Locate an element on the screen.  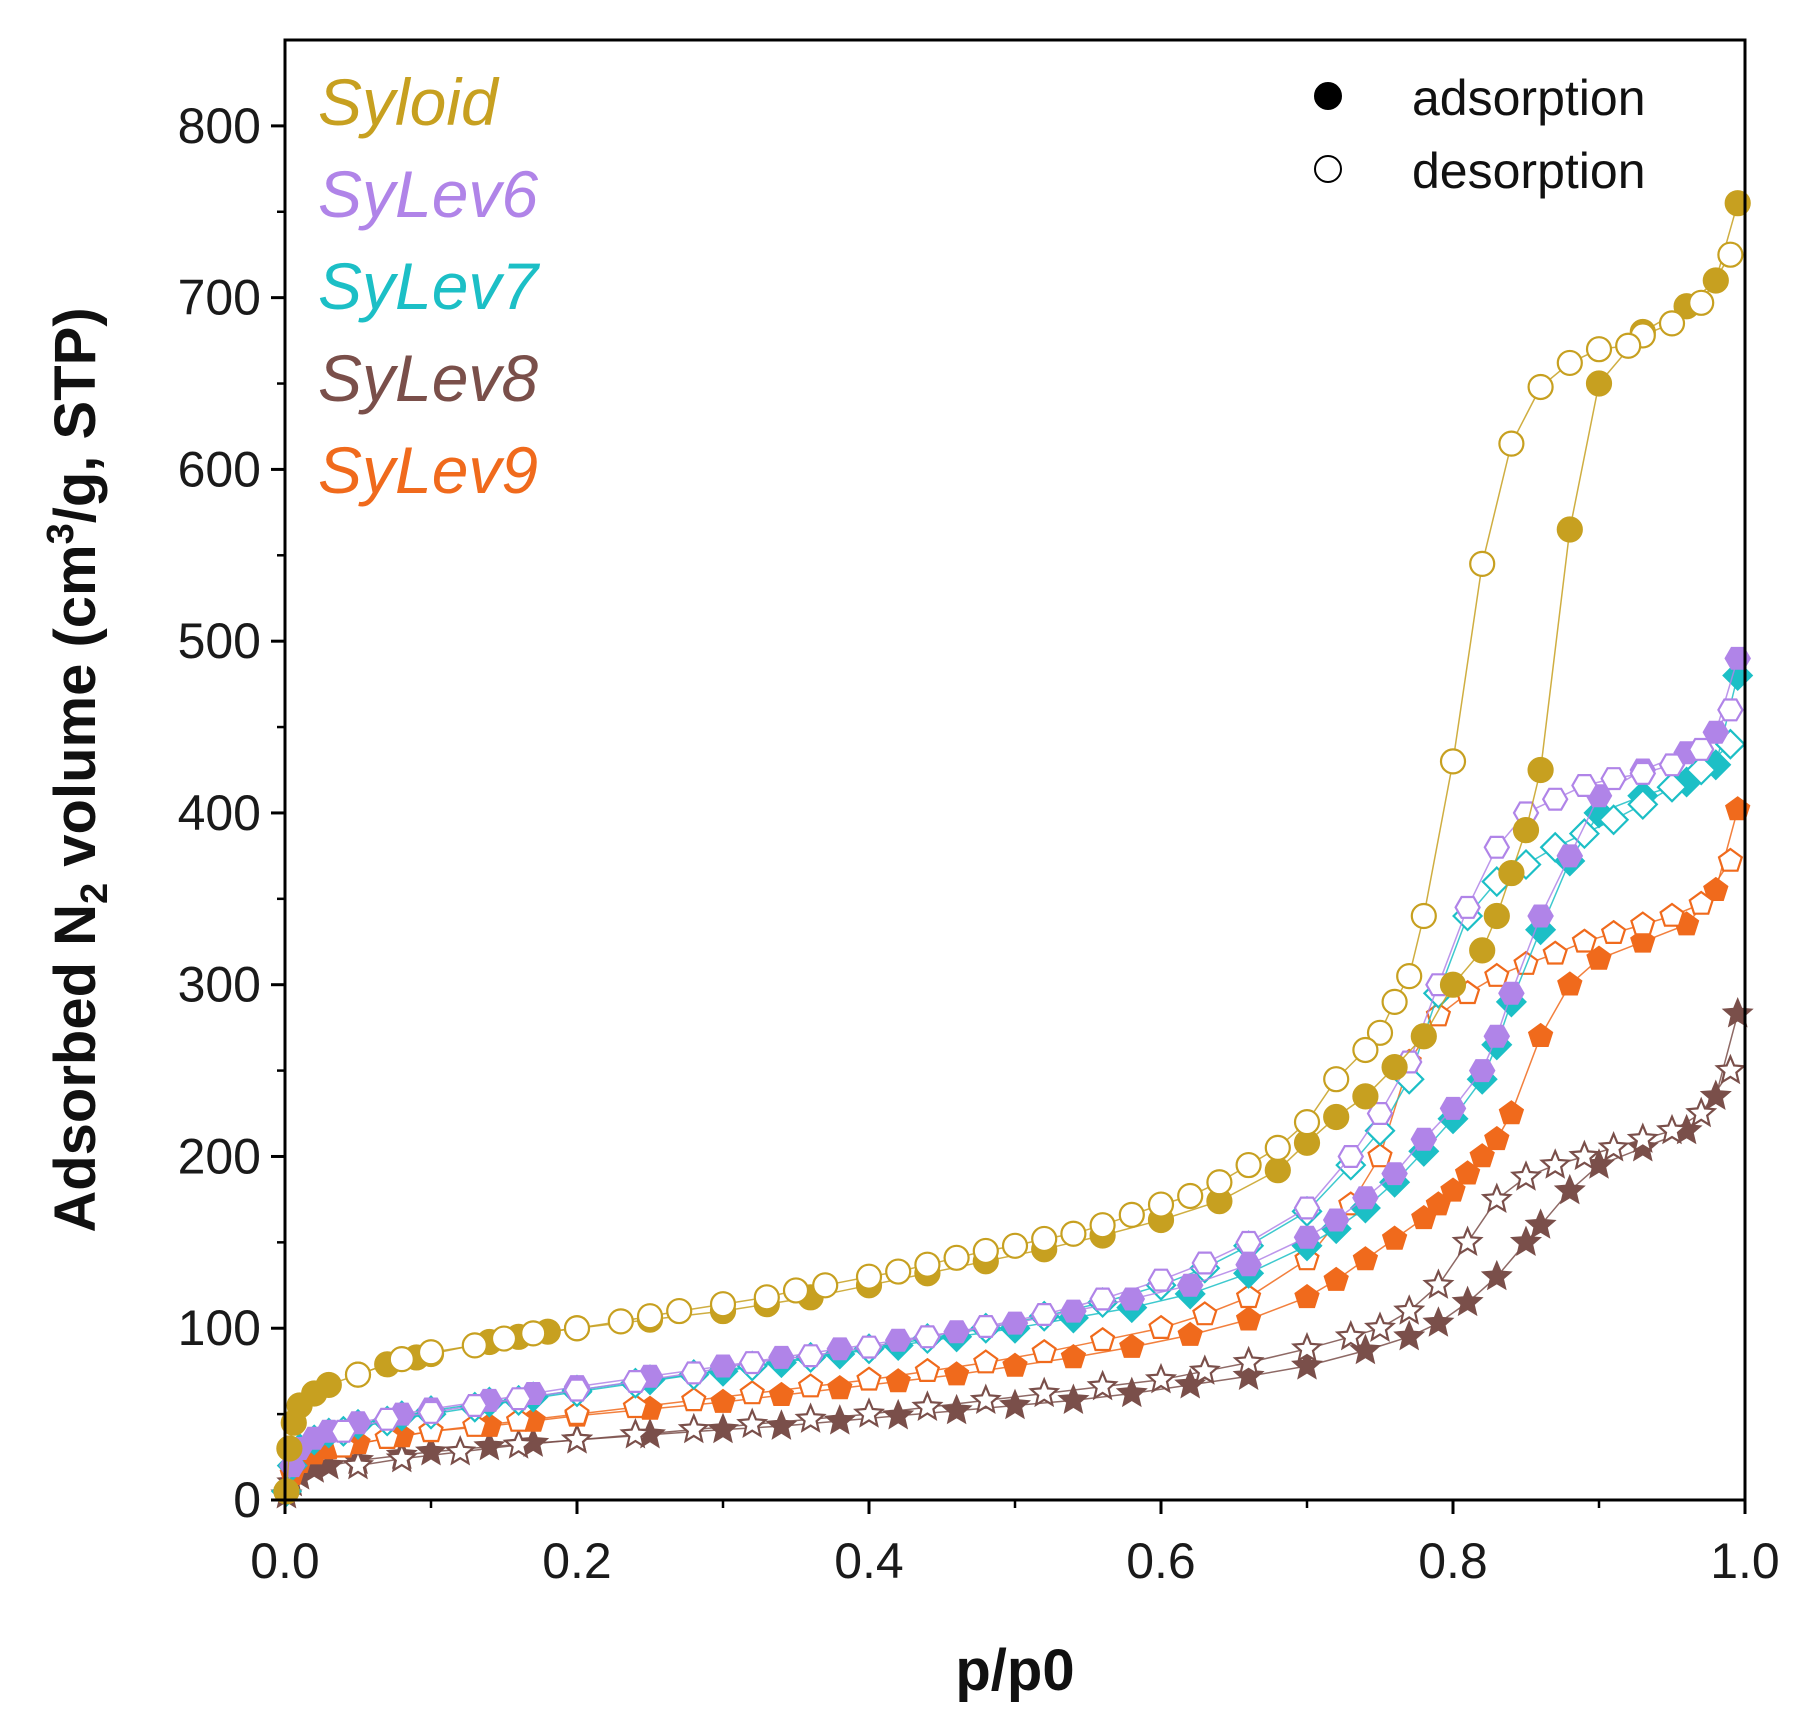
legend-desorption-marker is located at coordinates (1328, 169).